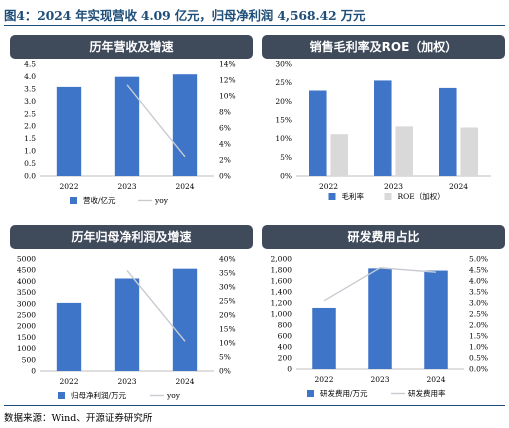  Describe the element at coordinates (227, 287) in the screenshot. I see `y-right-tick-label: 30%` at that location.